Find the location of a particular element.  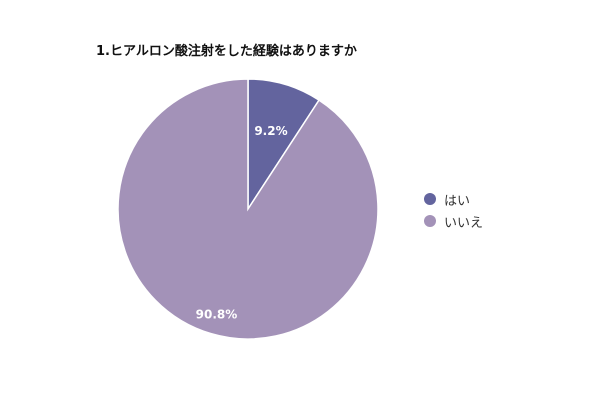

legend-label-no: いいえ is located at coordinates (464, 223).